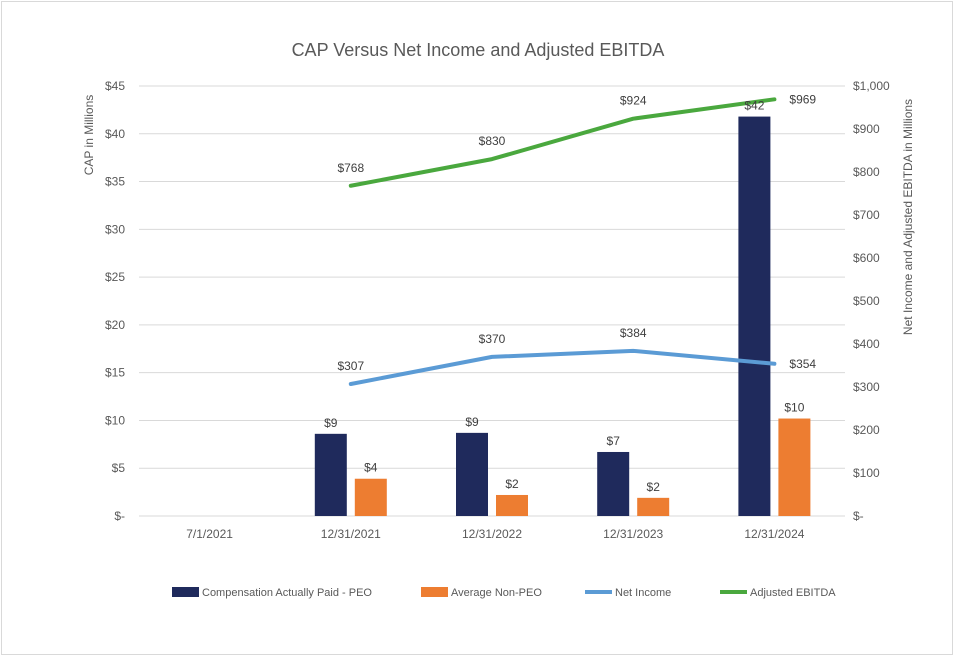  Describe the element at coordinates (866, 172) in the screenshot. I see `y2-tick-label: $800` at that location.